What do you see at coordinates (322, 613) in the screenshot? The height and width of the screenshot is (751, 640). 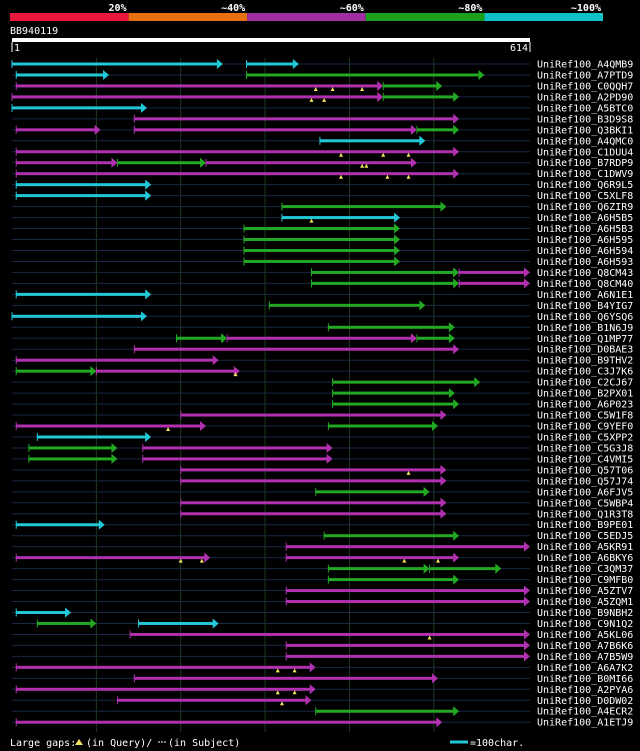 I see `hit-row: UniRef100_B9NBH2` at bounding box center [322, 613].